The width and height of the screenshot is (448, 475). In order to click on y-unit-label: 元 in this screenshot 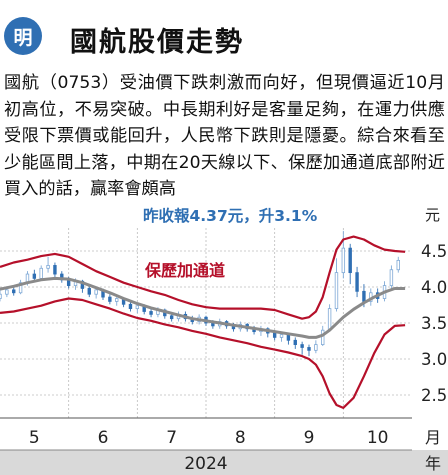, I will do `click(432, 215)`.